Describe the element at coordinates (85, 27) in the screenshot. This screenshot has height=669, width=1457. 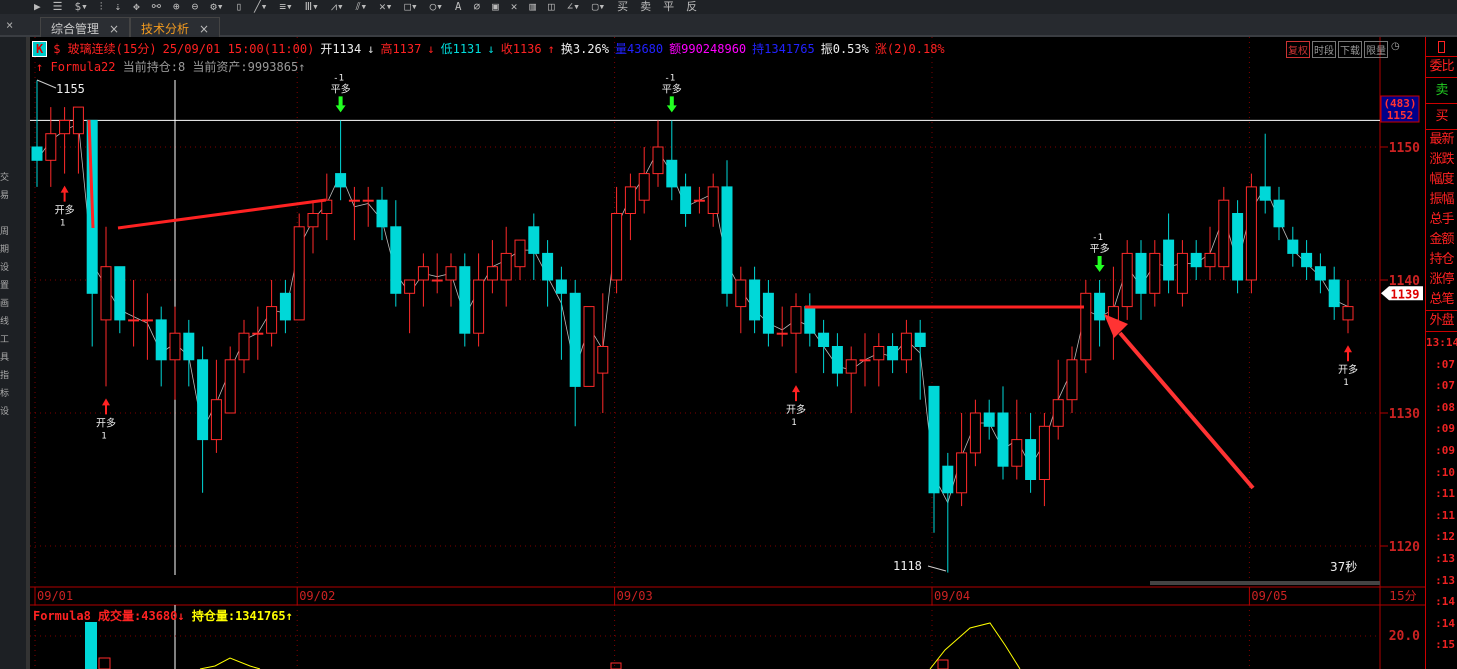
I see `tab-overview: 综合管理 ×` at that location.